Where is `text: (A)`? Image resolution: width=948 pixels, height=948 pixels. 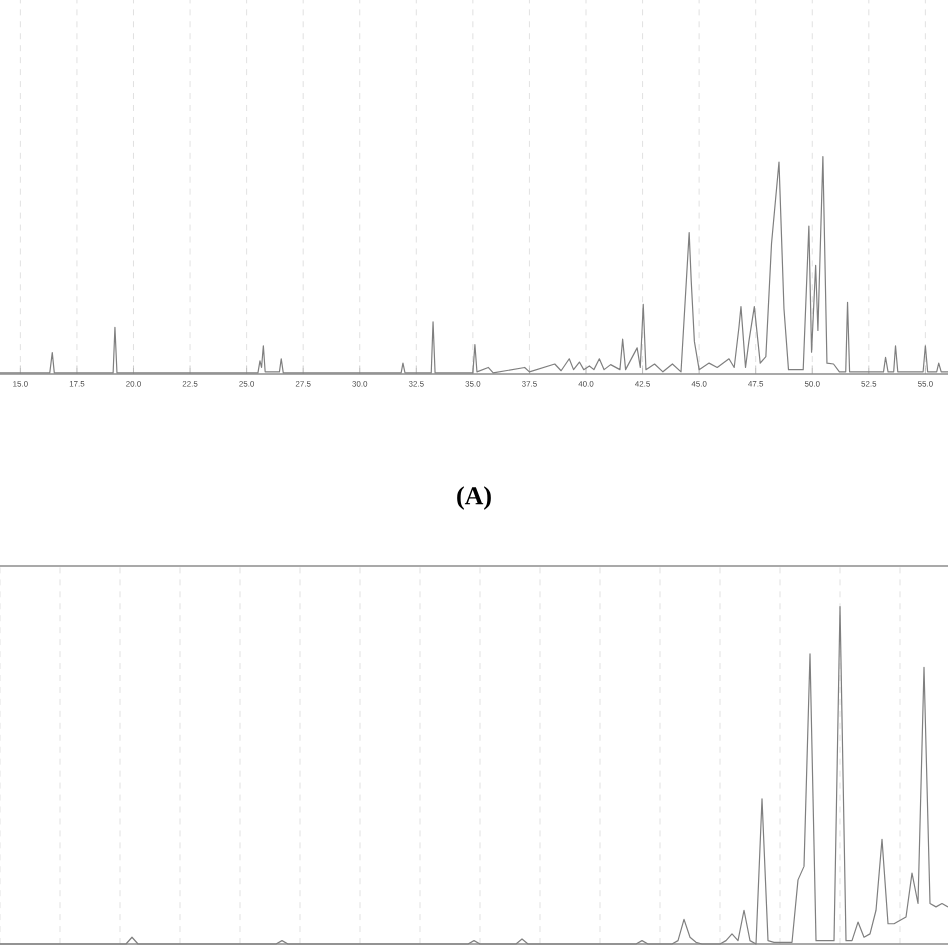 text: (A) is located at coordinates (474, 498).